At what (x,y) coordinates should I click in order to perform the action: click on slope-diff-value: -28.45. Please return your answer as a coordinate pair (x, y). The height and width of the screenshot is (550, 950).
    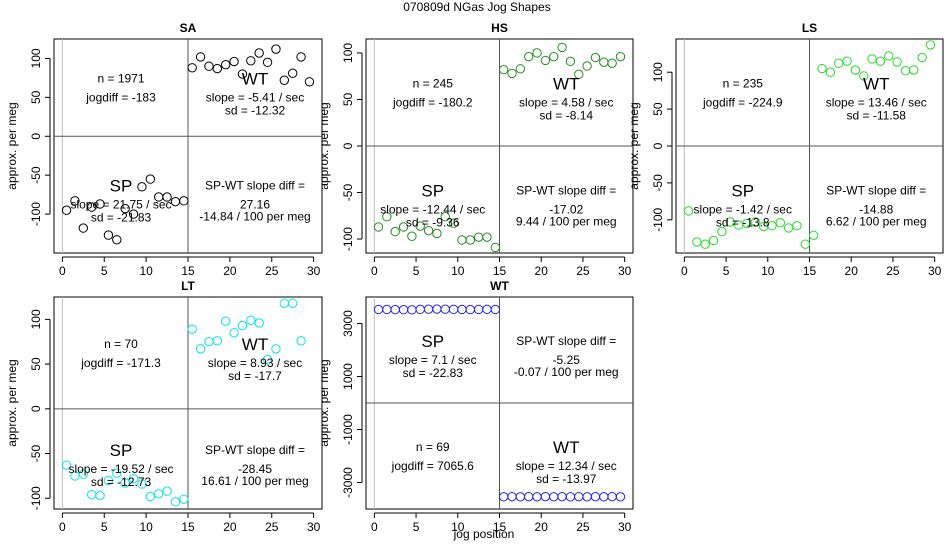
    Looking at the image, I should click on (255, 469).